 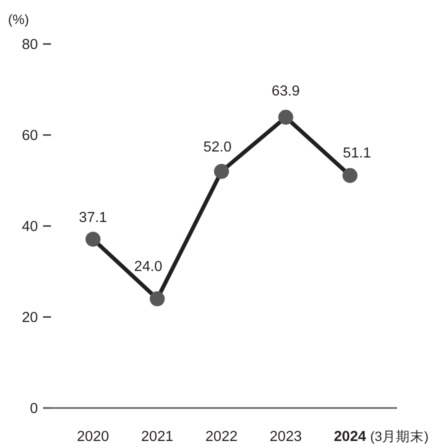 What do you see at coordinates (399, 436) in the screenshot?
I see `x-axis-title: (3月期末)` at bounding box center [399, 436].